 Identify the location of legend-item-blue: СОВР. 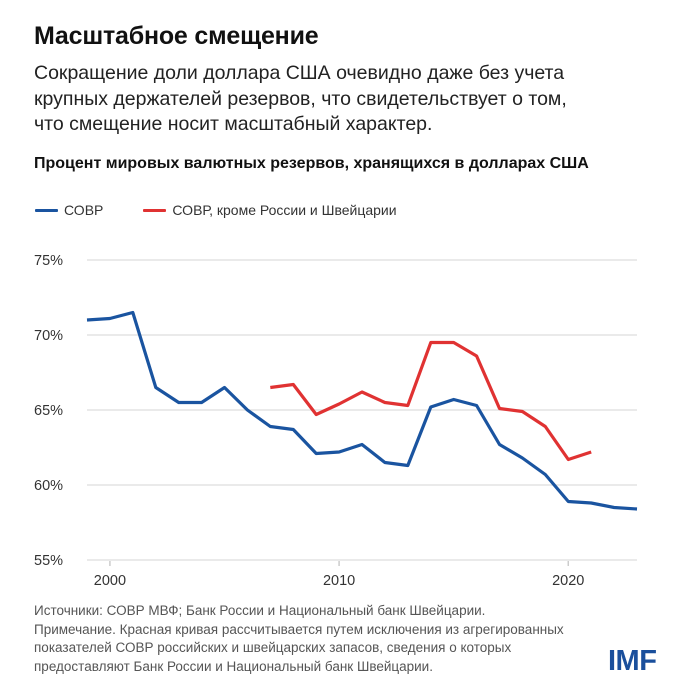
(69, 210).